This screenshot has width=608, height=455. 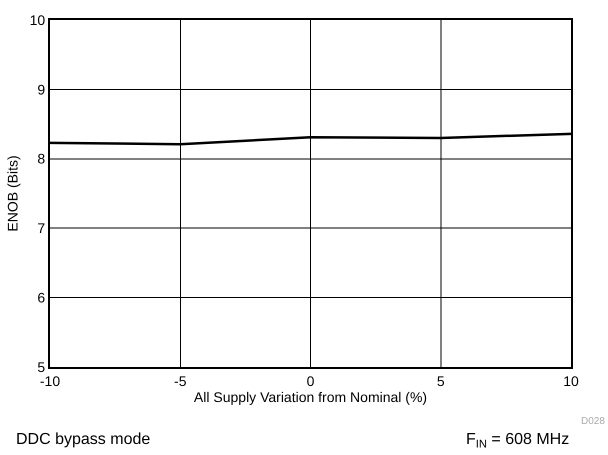 What do you see at coordinates (41, 228) in the screenshot?
I see `y-tick-label: 7` at bounding box center [41, 228].